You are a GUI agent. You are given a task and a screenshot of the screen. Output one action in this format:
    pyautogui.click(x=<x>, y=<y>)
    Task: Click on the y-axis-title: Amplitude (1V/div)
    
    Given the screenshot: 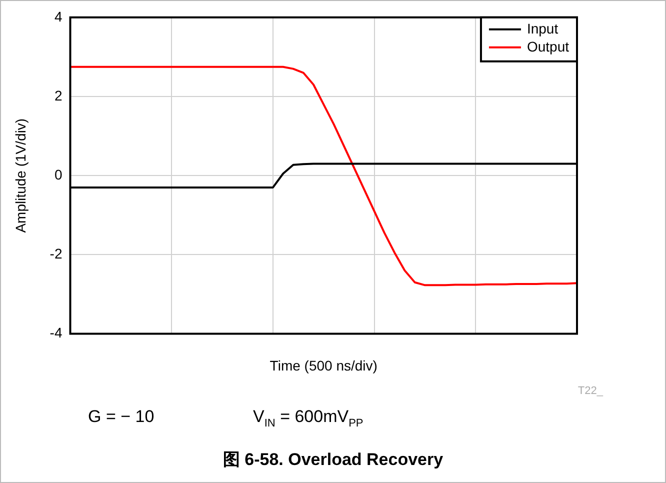 What is the action you would take?
    pyautogui.click(x=20, y=175)
    